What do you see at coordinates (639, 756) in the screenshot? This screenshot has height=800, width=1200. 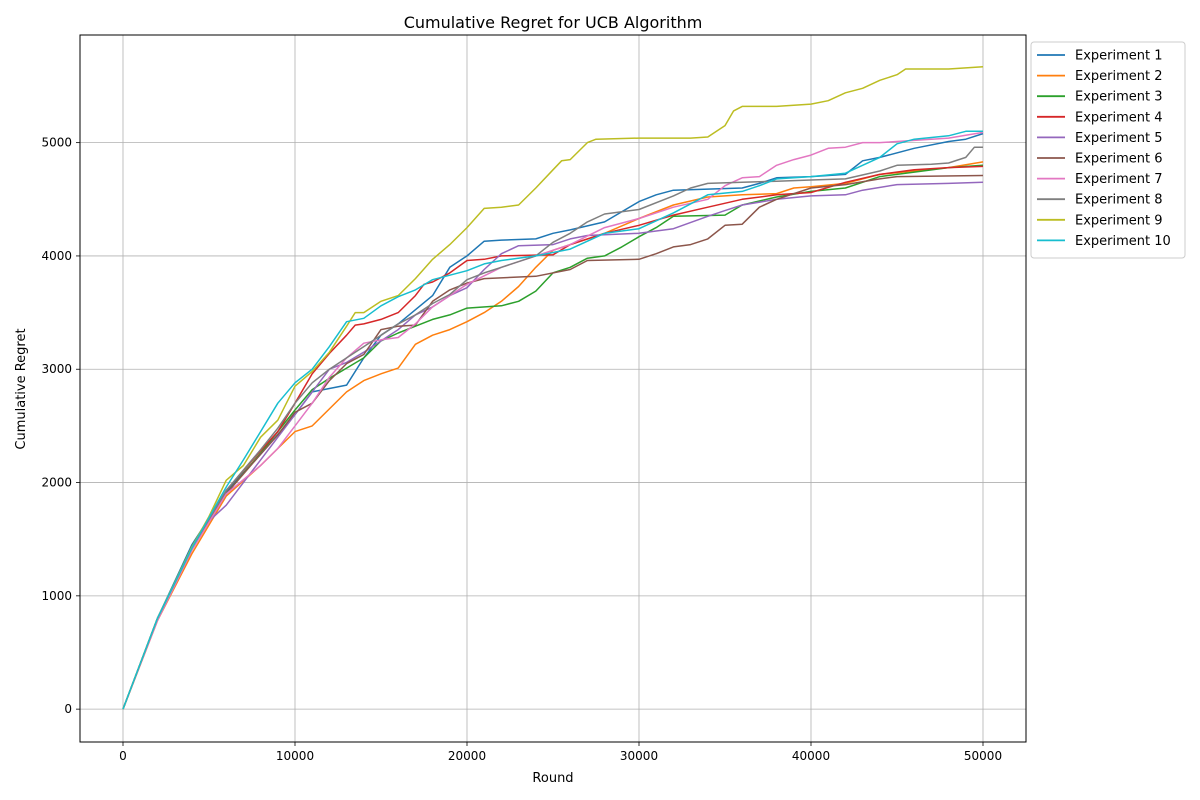 I see `x-tick-label: 30000` at bounding box center [639, 756].